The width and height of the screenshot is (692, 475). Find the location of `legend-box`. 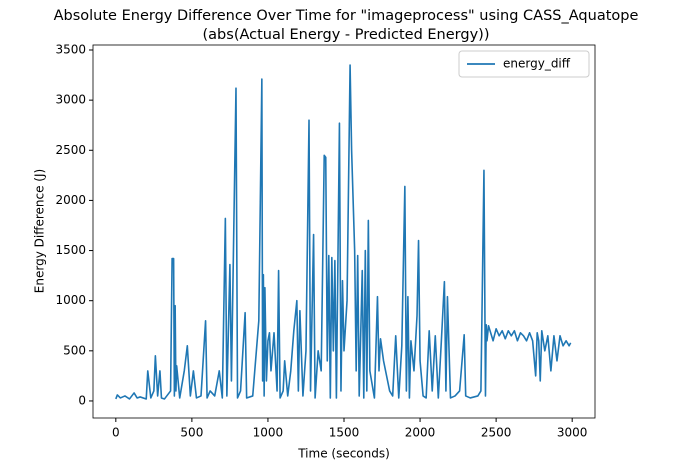

legend-box is located at coordinates (524, 64).